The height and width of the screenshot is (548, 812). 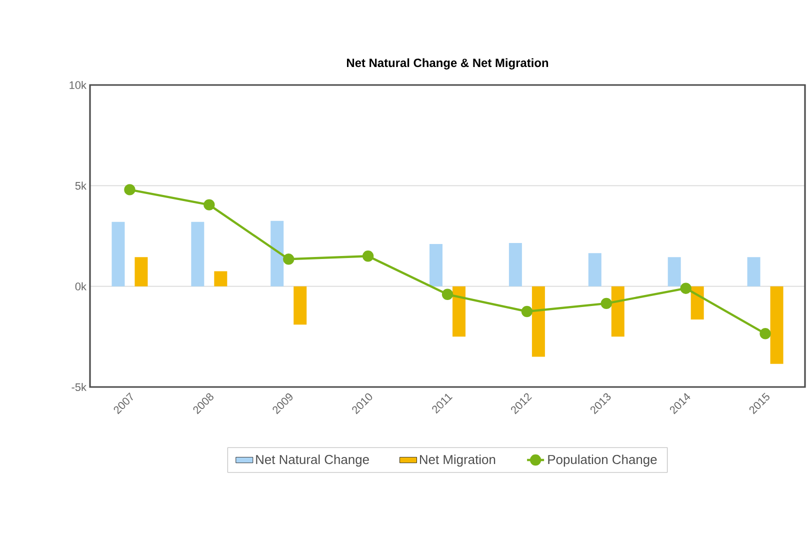 What do you see at coordinates (458, 460) in the screenshot?
I see `legend-label: Net Migration` at bounding box center [458, 460].